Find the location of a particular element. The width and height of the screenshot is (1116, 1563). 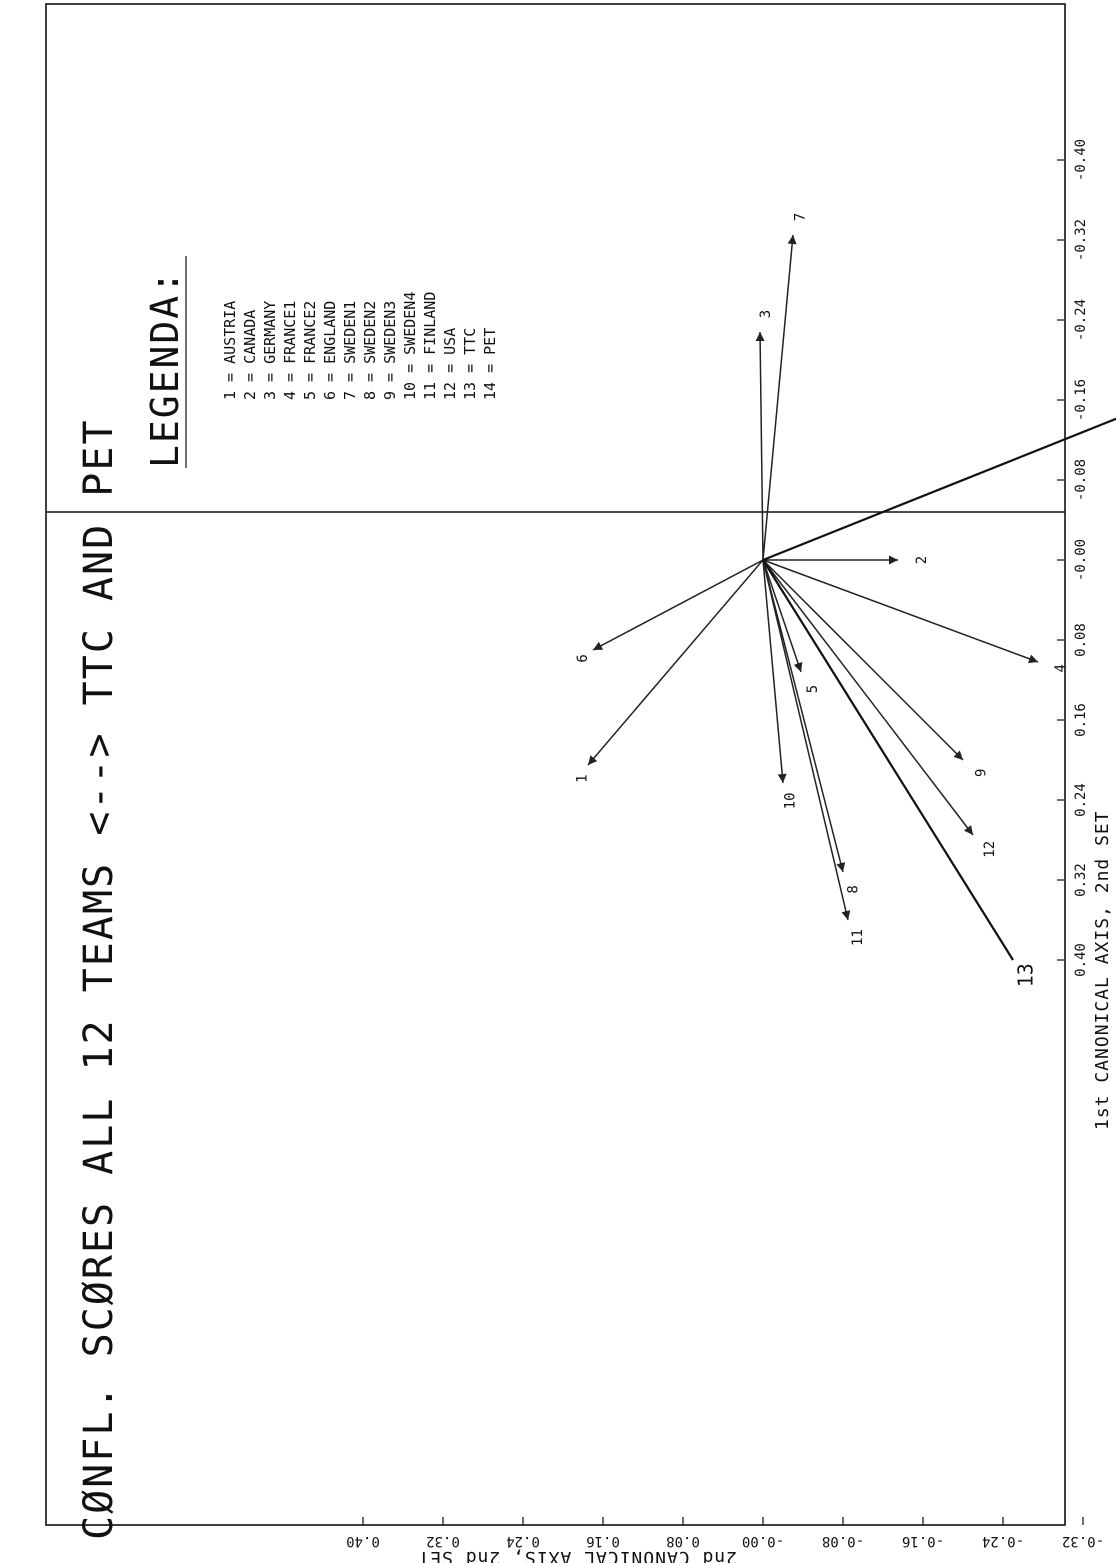

x-tick-label: -0.16 is located at coordinates (1081, 400).